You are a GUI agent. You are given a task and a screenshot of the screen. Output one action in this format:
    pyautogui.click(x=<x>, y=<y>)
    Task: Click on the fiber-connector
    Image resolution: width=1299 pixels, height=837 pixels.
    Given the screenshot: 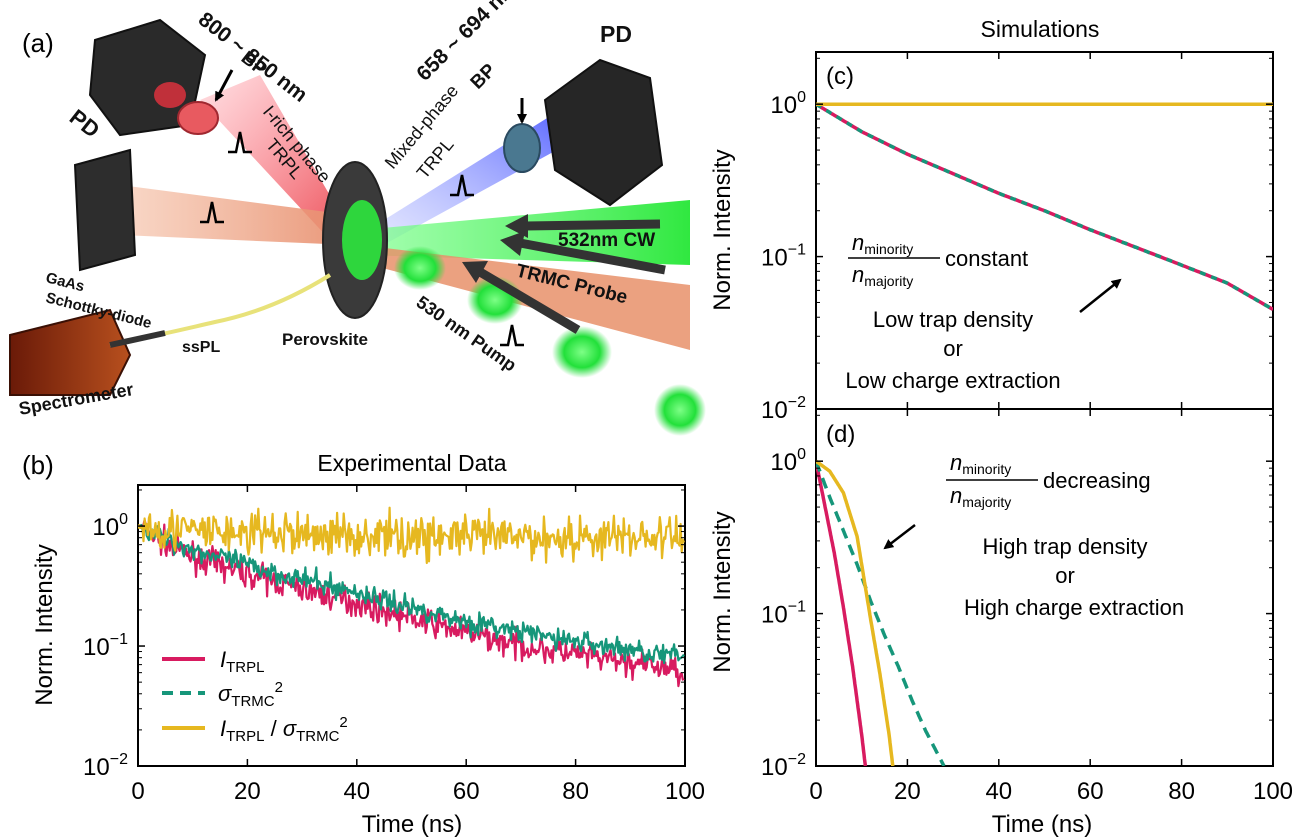 What is the action you would take?
    pyautogui.click(x=137, y=339)
    